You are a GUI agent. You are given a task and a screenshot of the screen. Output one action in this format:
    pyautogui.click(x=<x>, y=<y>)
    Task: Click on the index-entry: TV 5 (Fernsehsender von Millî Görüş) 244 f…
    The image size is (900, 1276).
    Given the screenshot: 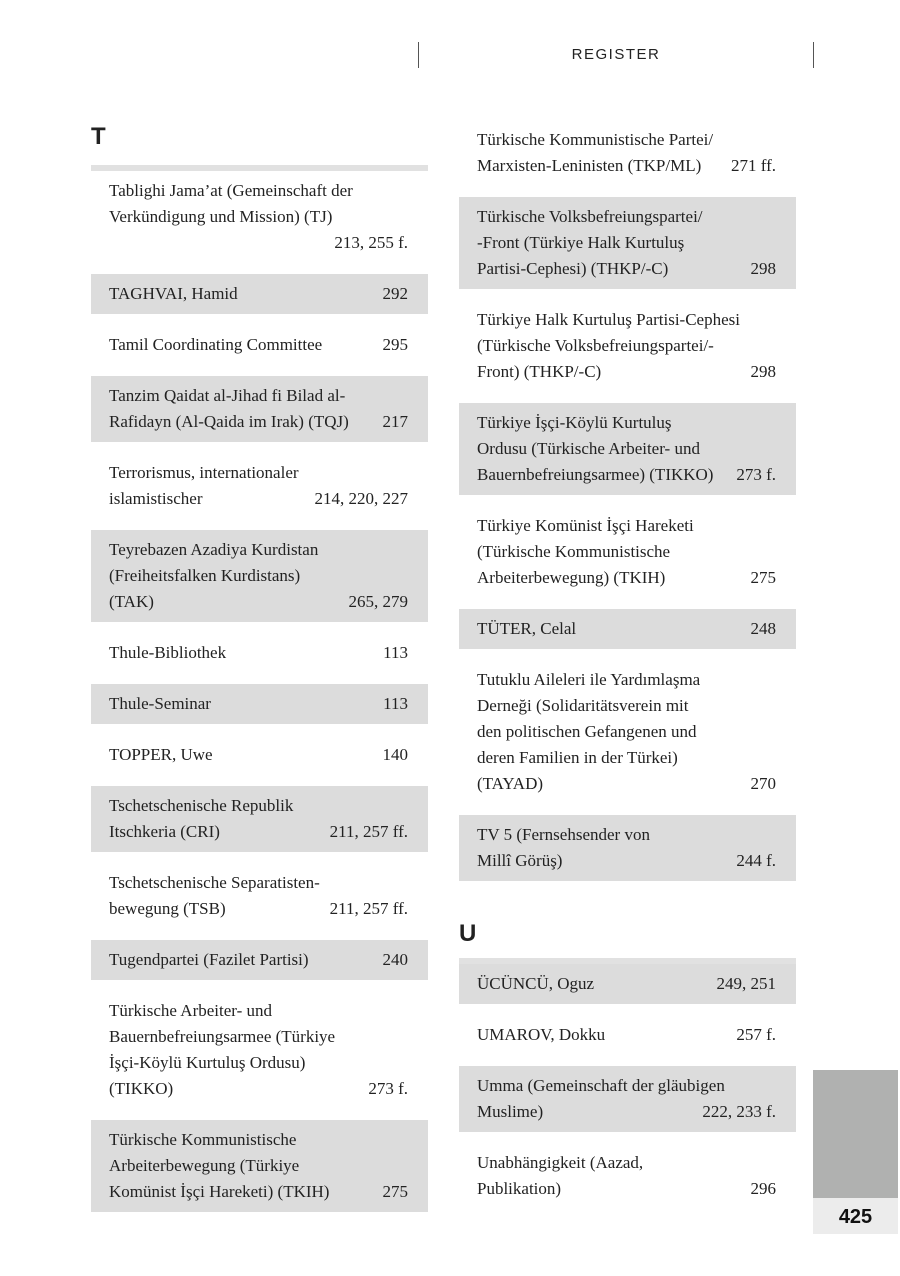 What is the action you would take?
    pyautogui.click(x=627, y=848)
    